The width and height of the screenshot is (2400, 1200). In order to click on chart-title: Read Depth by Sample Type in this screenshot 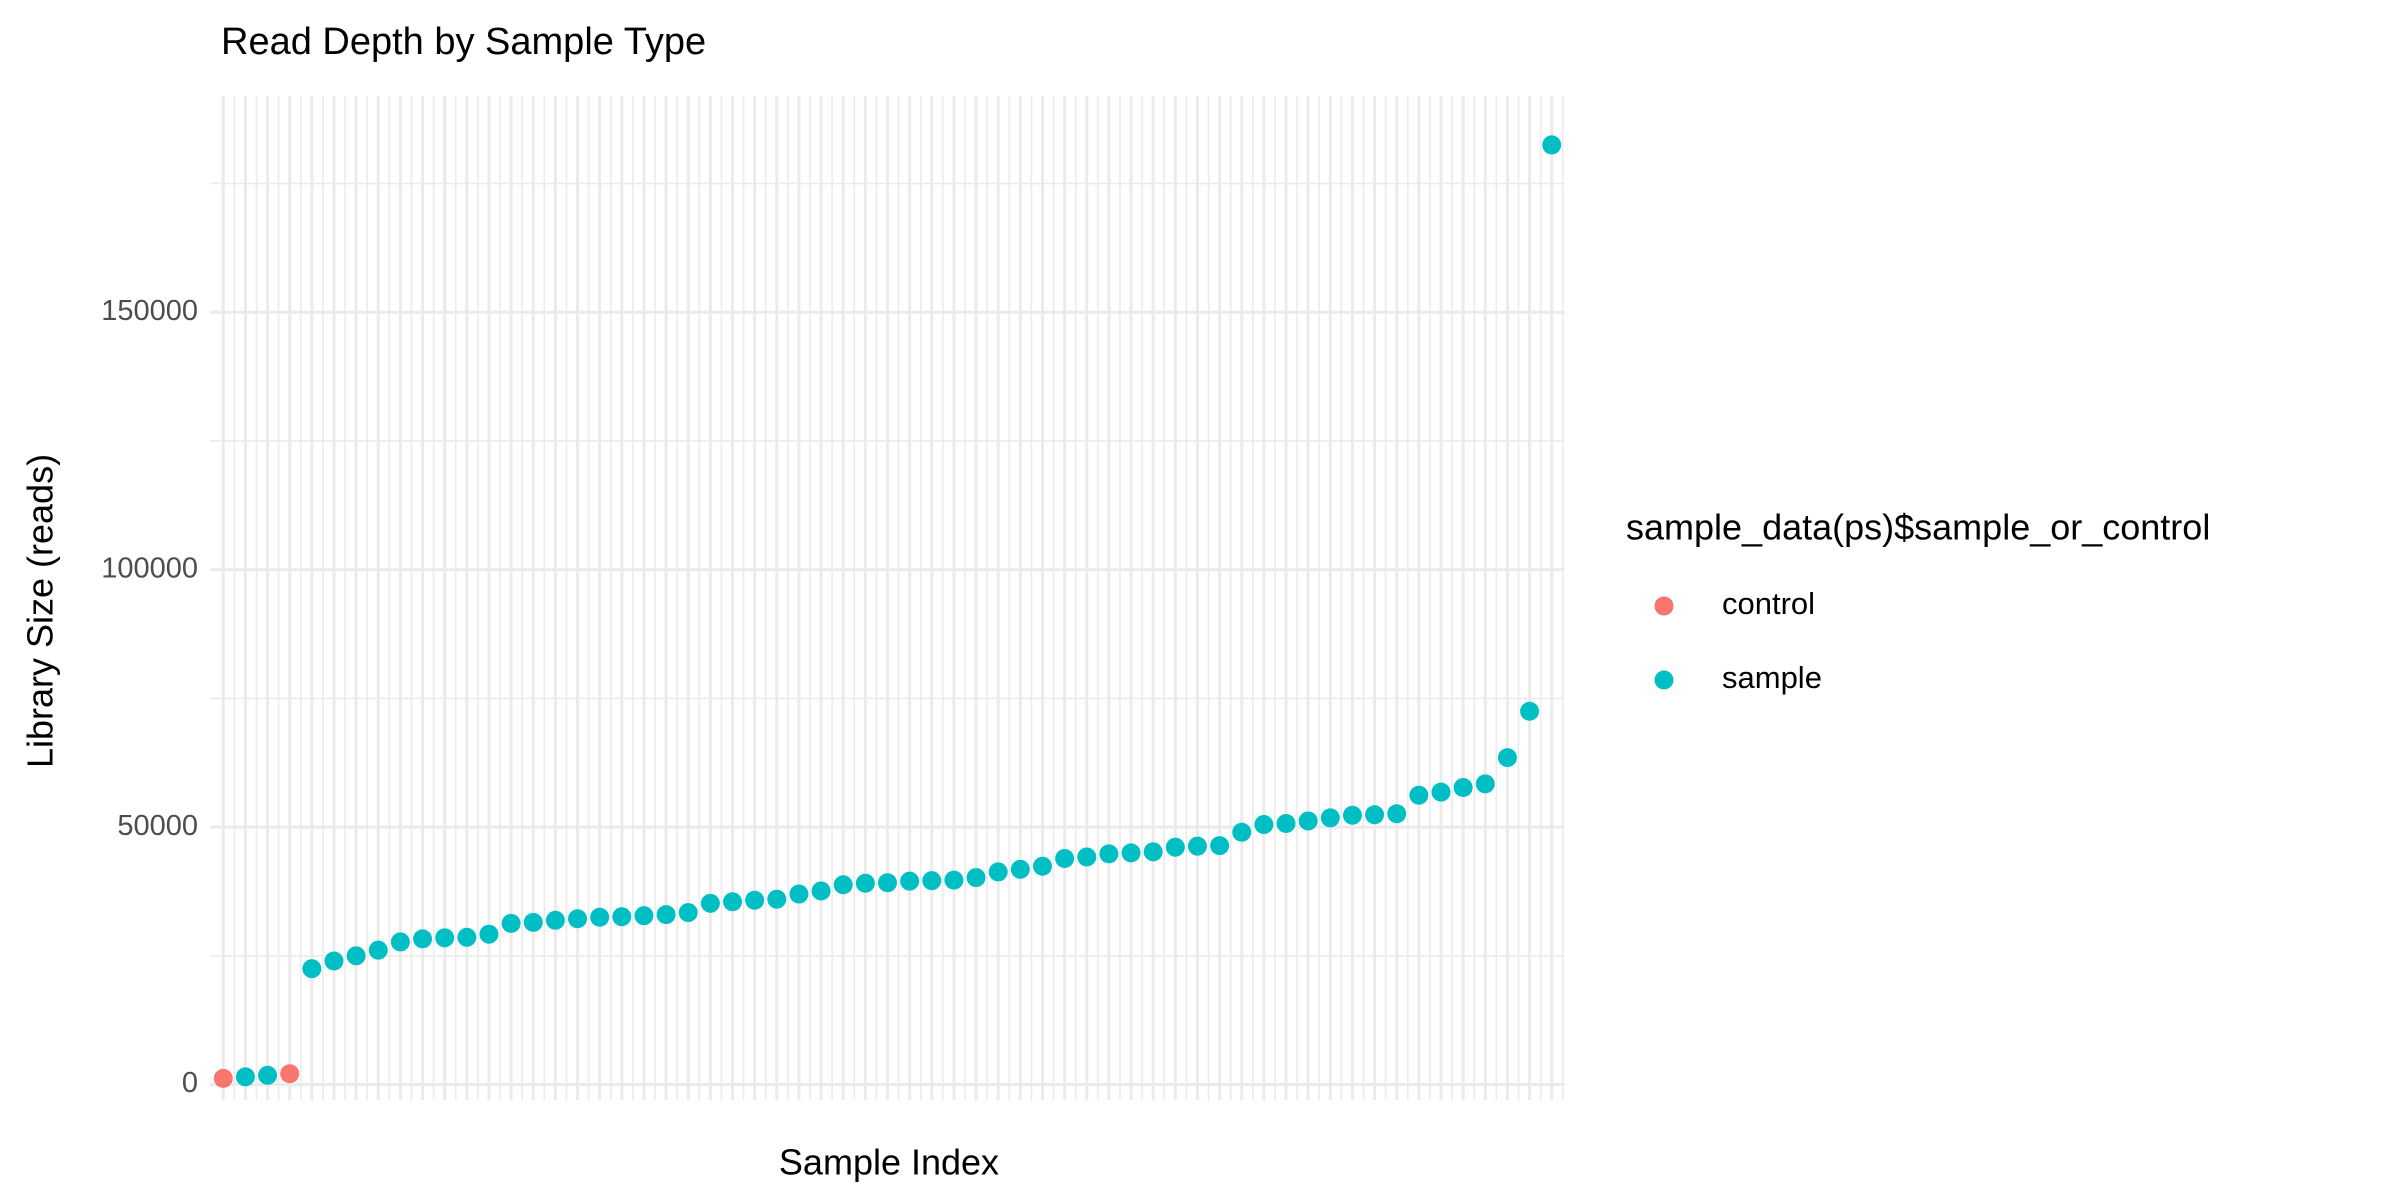, I will do `click(463, 42)`.